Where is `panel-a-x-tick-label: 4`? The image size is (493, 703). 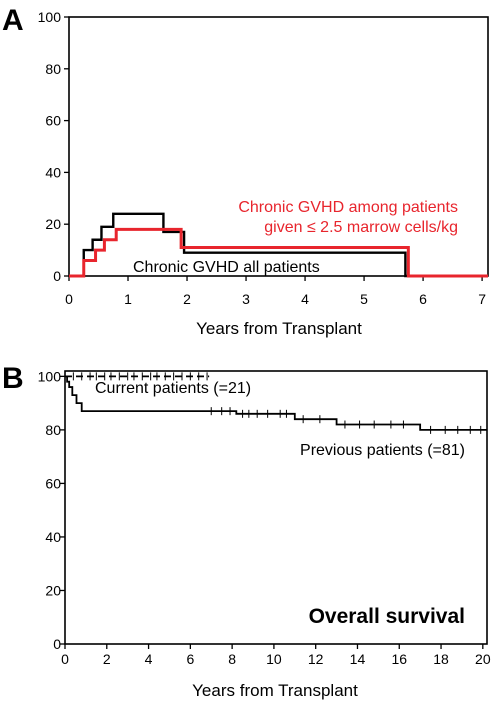
panel-a-x-tick-label: 4 is located at coordinates (305, 299).